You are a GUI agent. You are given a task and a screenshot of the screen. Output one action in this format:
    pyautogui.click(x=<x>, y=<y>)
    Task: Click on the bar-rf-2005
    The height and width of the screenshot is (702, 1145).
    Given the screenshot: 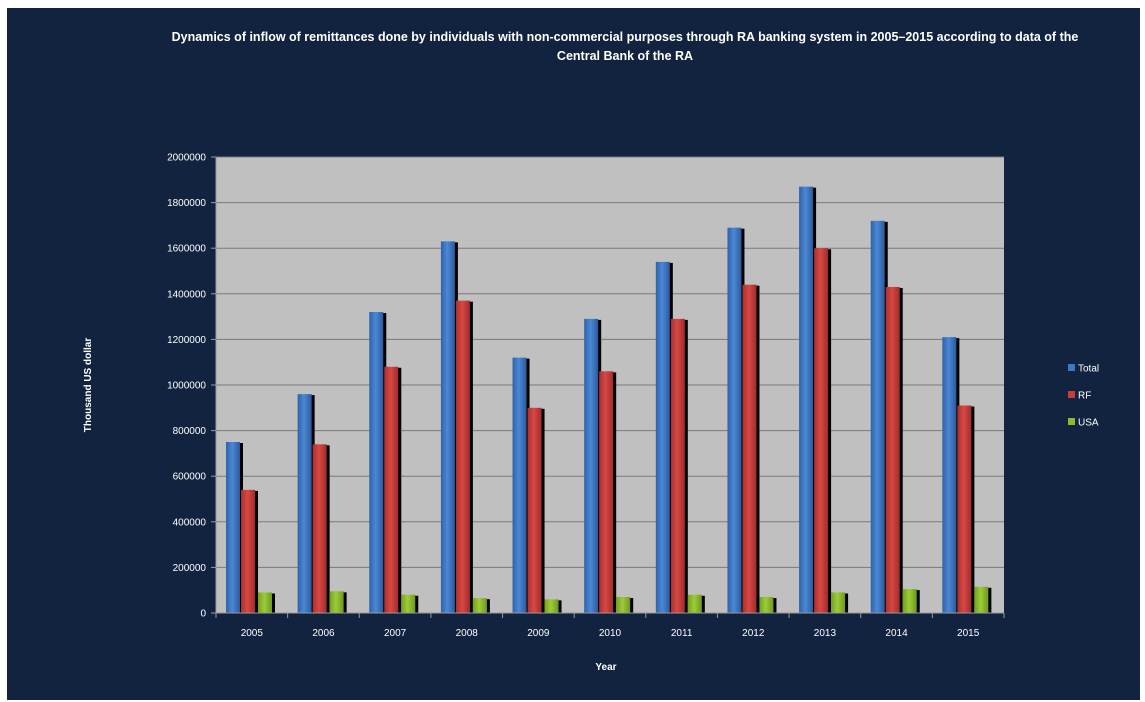 What is the action you would take?
    pyautogui.click(x=248, y=551)
    